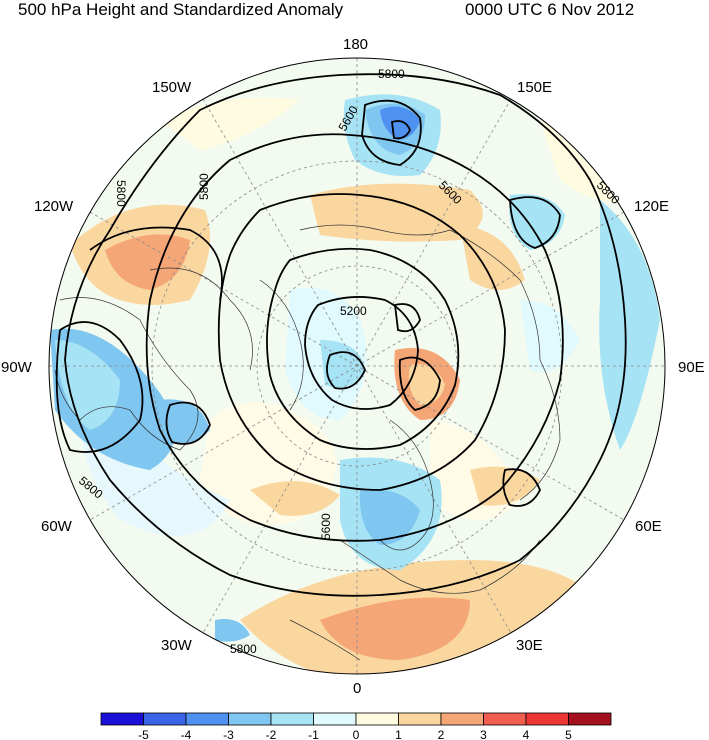 The height and width of the screenshot is (740, 709). Describe the element at coordinates (691, 367) in the screenshot. I see `lon-label-90e: 90E` at that location.